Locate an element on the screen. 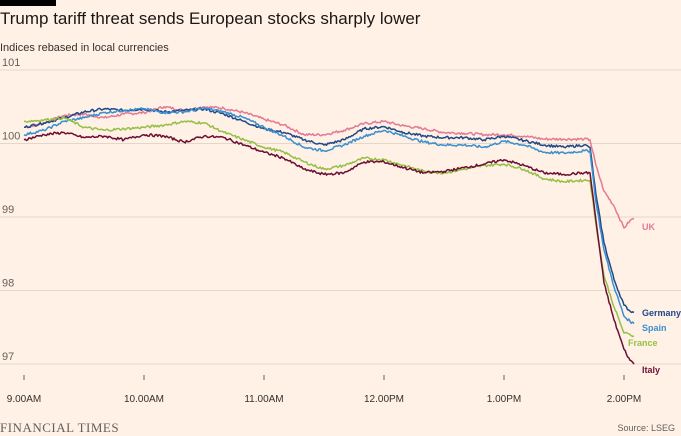 The width and height of the screenshot is (681, 436). y-tick-label: 100 is located at coordinates (11, 136).